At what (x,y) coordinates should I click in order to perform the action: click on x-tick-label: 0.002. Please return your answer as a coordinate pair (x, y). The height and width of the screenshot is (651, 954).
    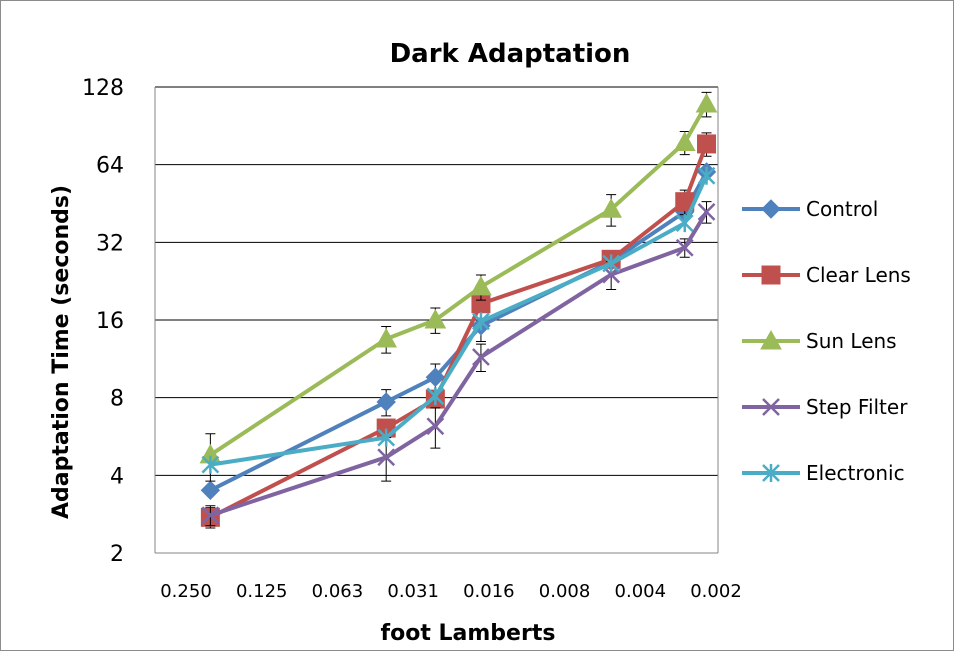
    Looking at the image, I should click on (716, 591).